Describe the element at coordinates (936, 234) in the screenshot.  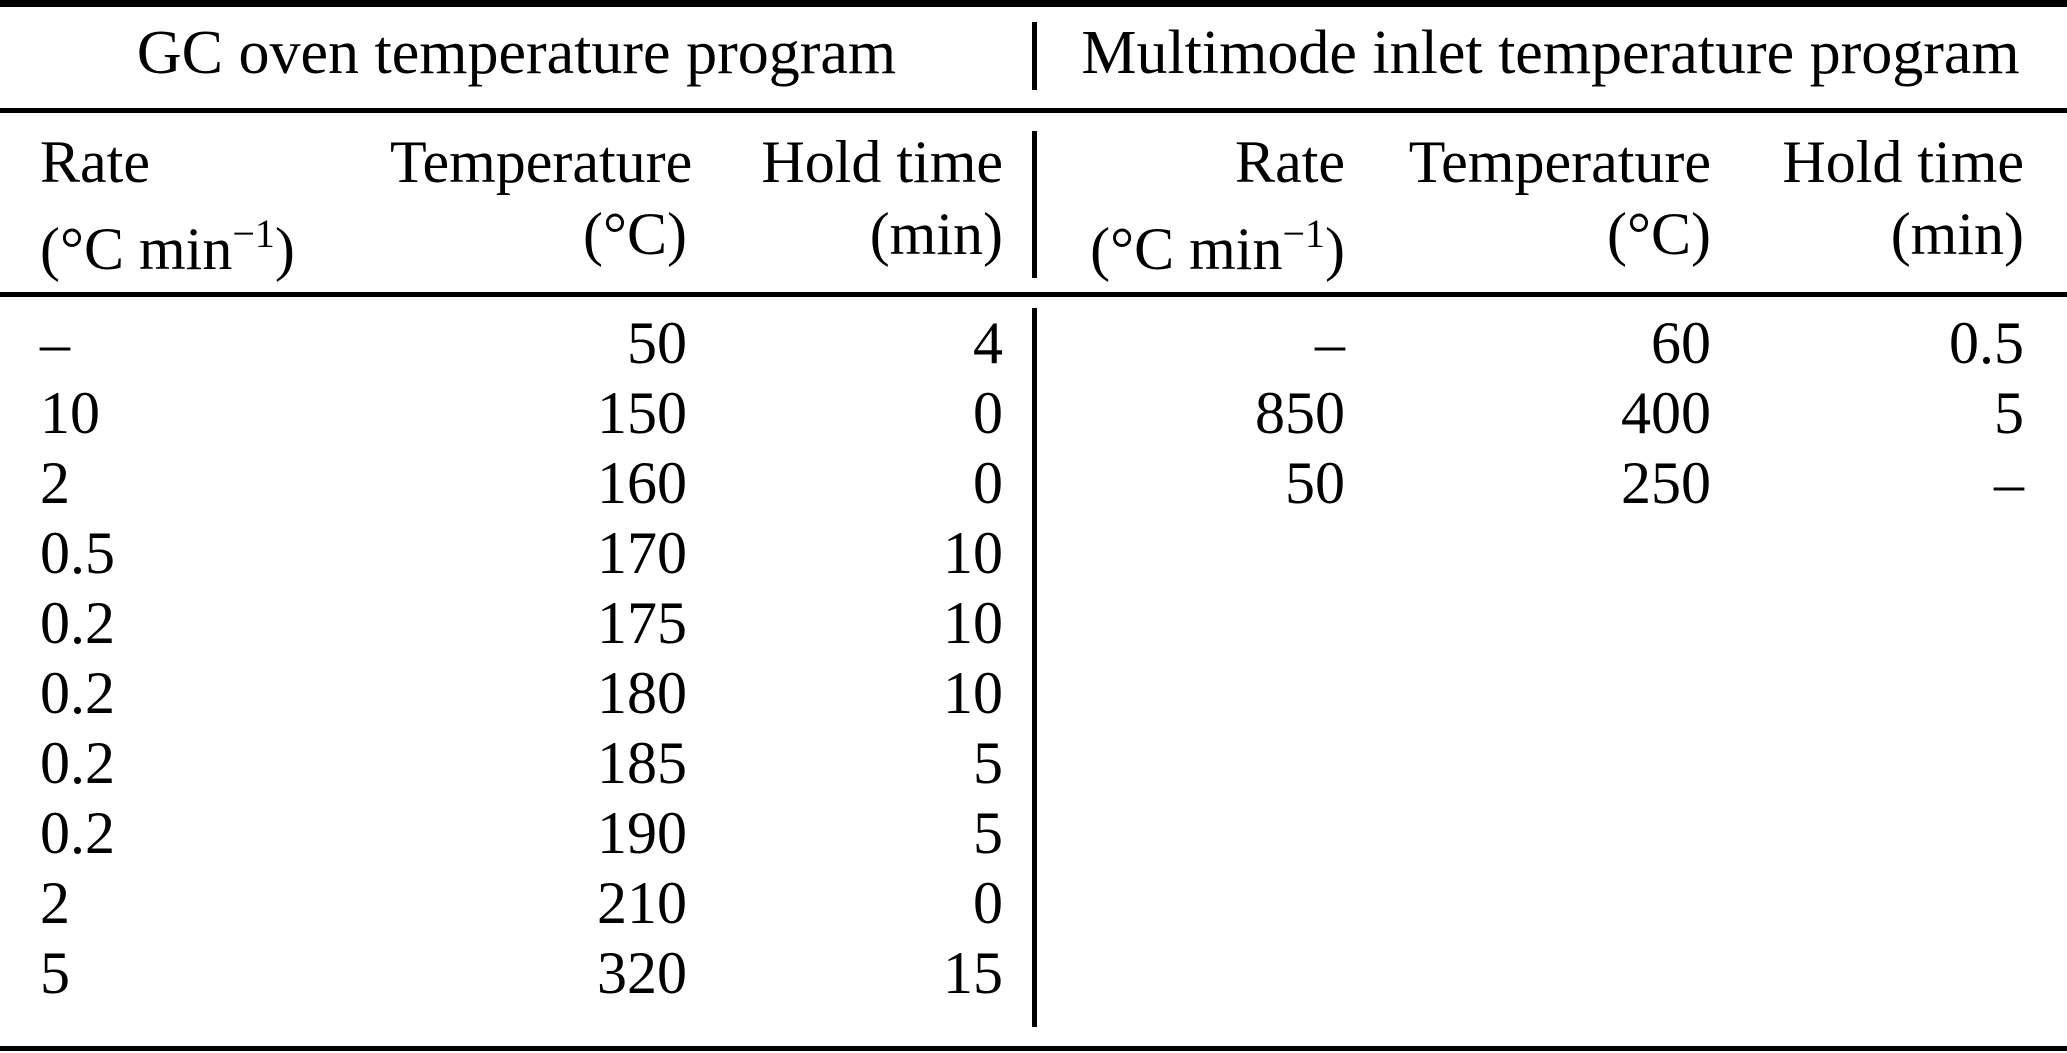
I see `unit-gc-hold-time: (min)` at that location.